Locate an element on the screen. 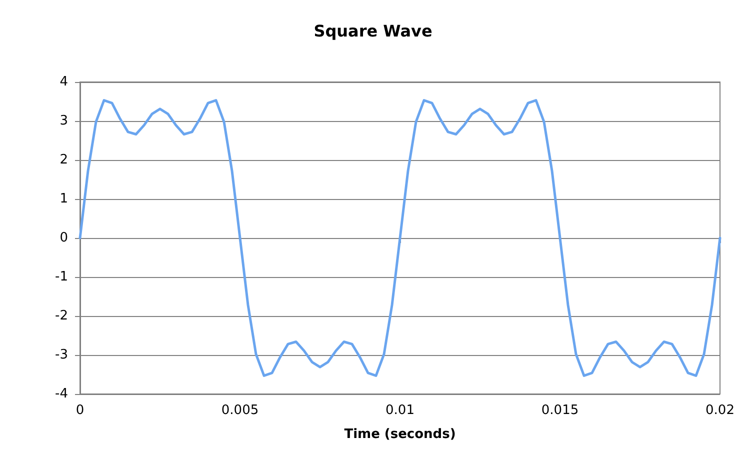 This screenshot has height=467, width=746. y-tick-label: 0 is located at coordinates (64, 238).